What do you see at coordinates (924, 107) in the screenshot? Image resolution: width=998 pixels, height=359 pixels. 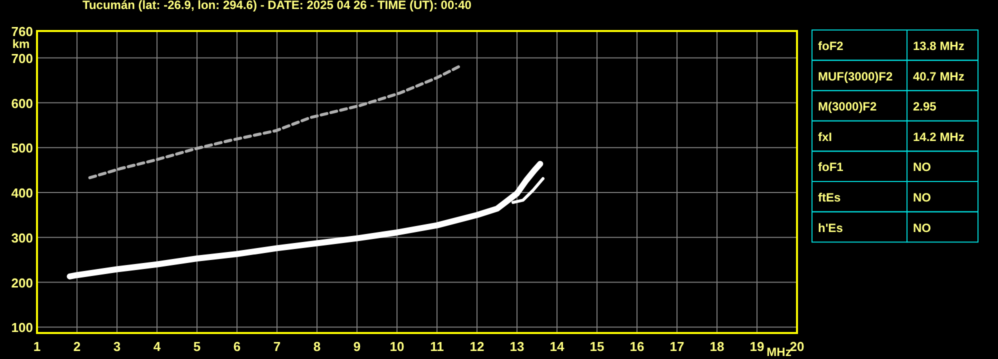 I see `text: 2.95` at bounding box center [924, 107].